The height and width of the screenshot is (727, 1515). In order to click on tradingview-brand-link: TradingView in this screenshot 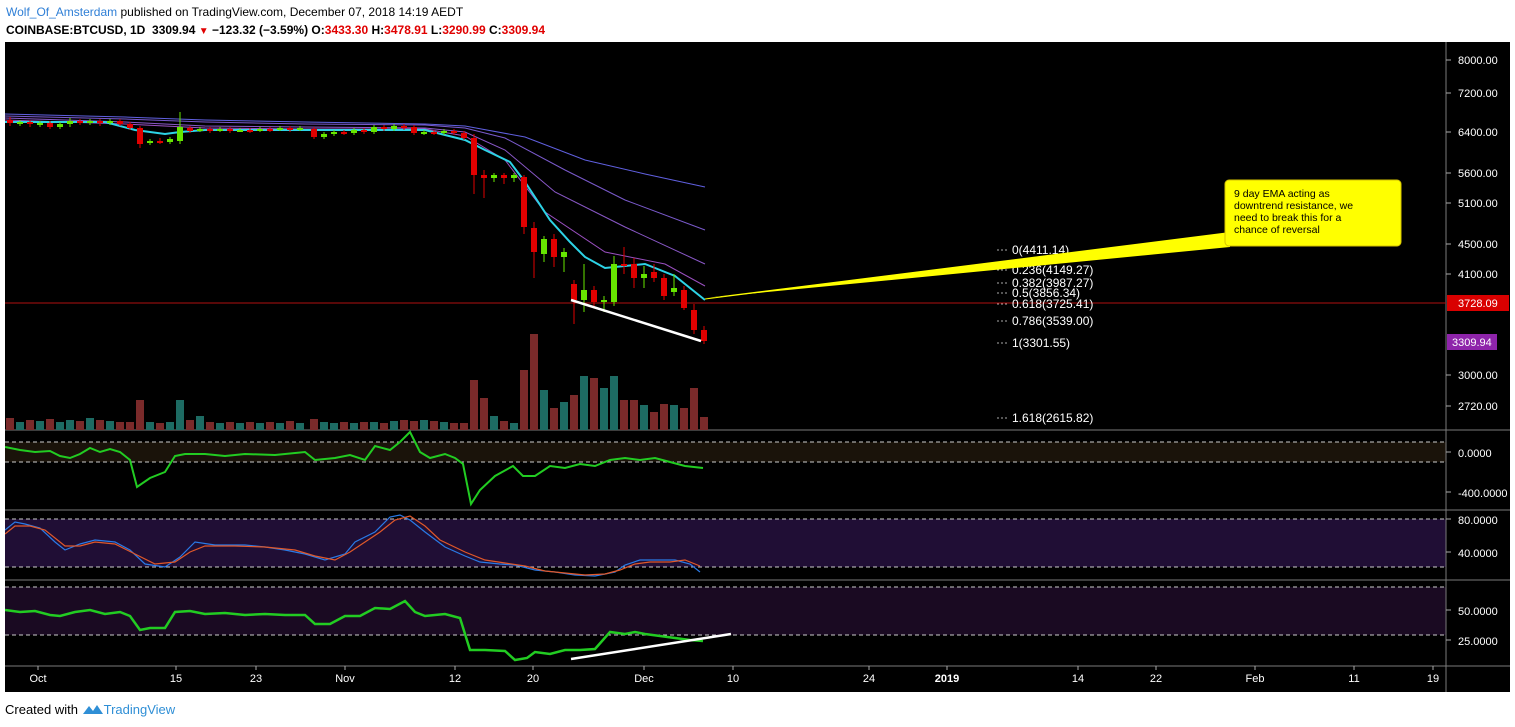, I will do `click(139, 709)`.